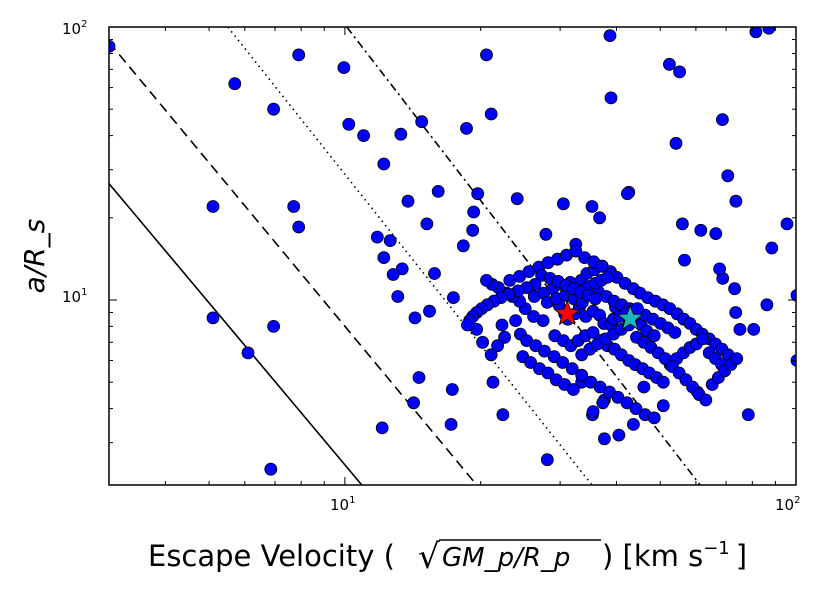  What do you see at coordinates (674, 555) in the screenshot?
I see `svg-text: ) [km s−1]` at bounding box center [674, 555].